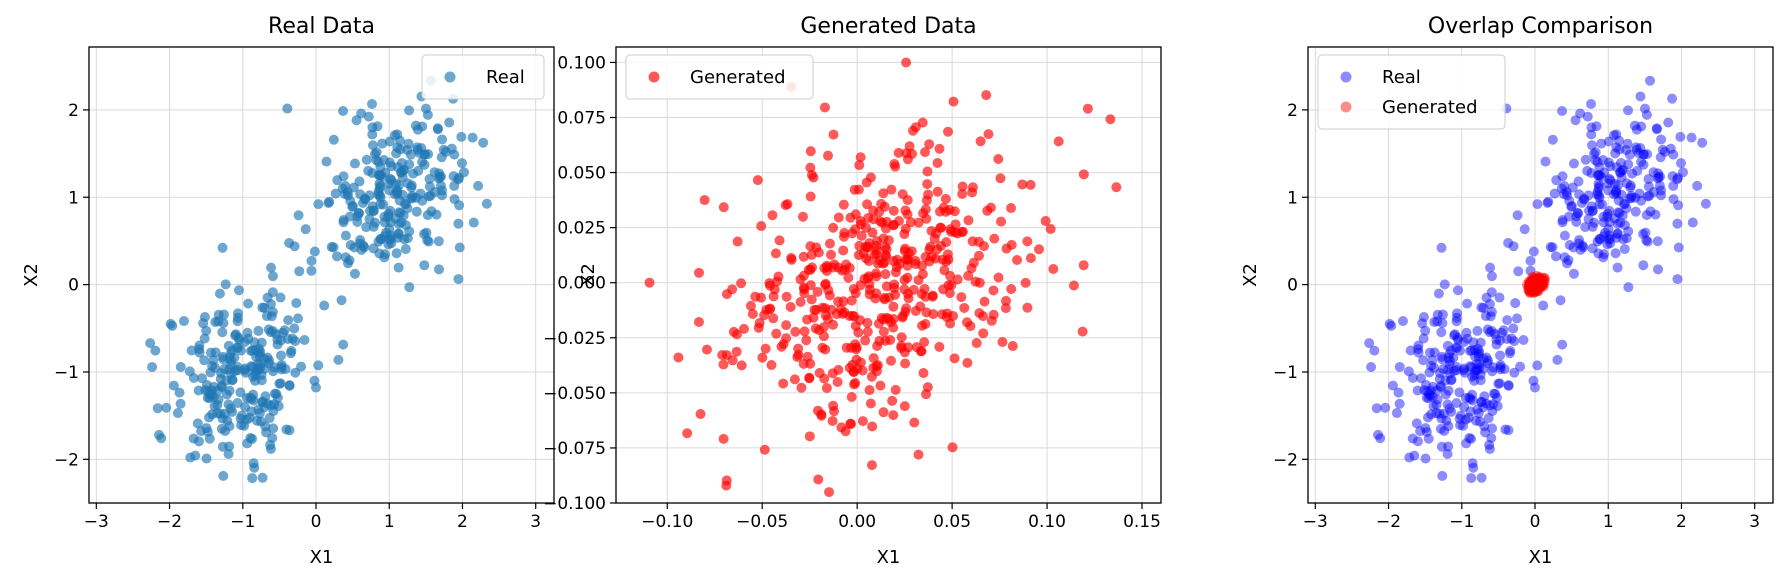 This screenshot has height=581, width=1784. I want to click on x-tick-label: 2, so click(1681, 522).